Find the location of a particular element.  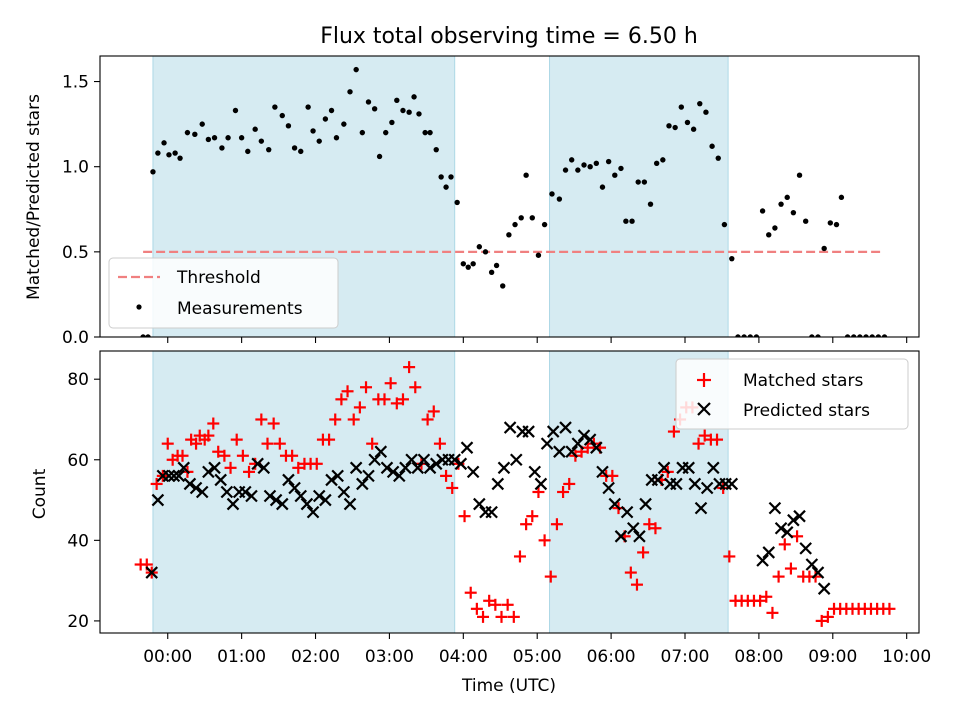

top-legend-box is located at coordinates (223, 293).